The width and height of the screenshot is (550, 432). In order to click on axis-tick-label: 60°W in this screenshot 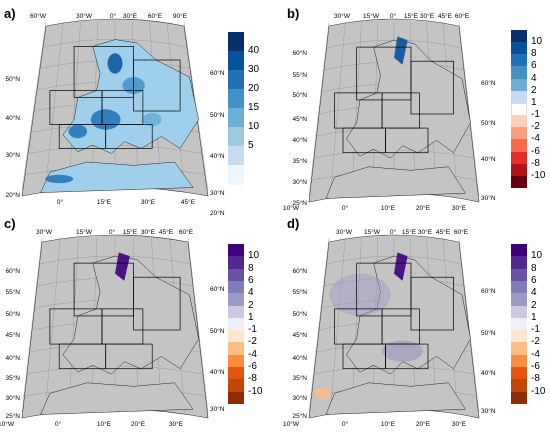, I will do `click(38, 16)`.